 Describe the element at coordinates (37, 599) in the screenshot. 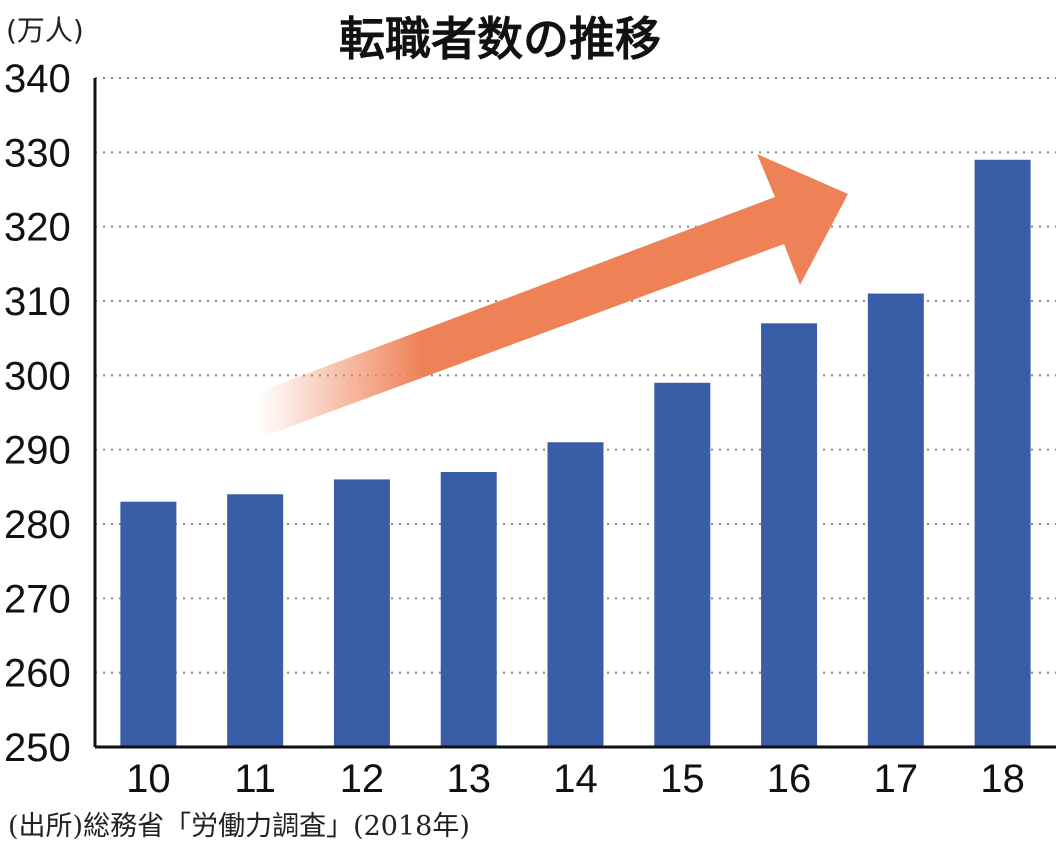

I see `y-tick-label: 270` at that location.